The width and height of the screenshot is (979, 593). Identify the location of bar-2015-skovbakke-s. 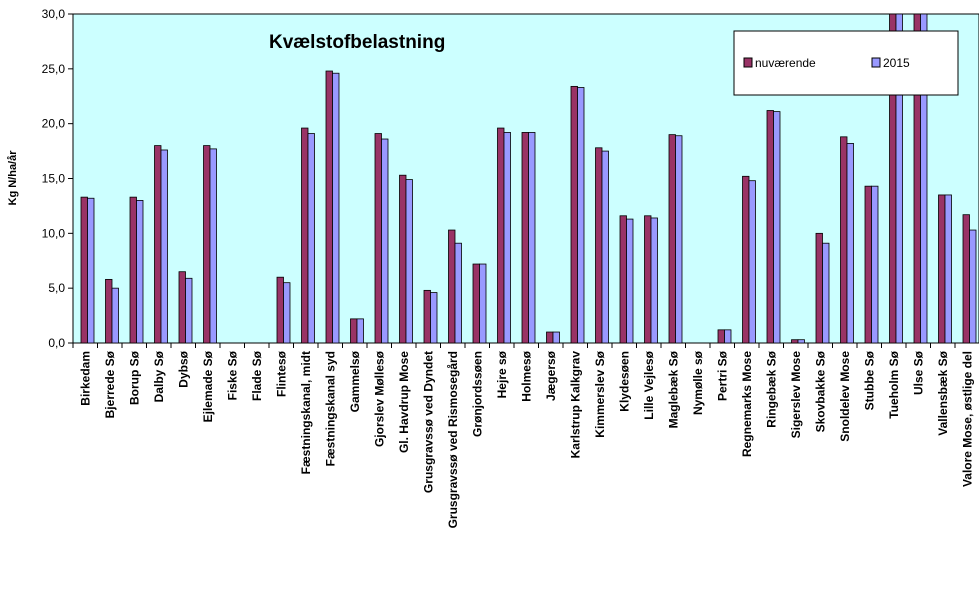
(826, 293).